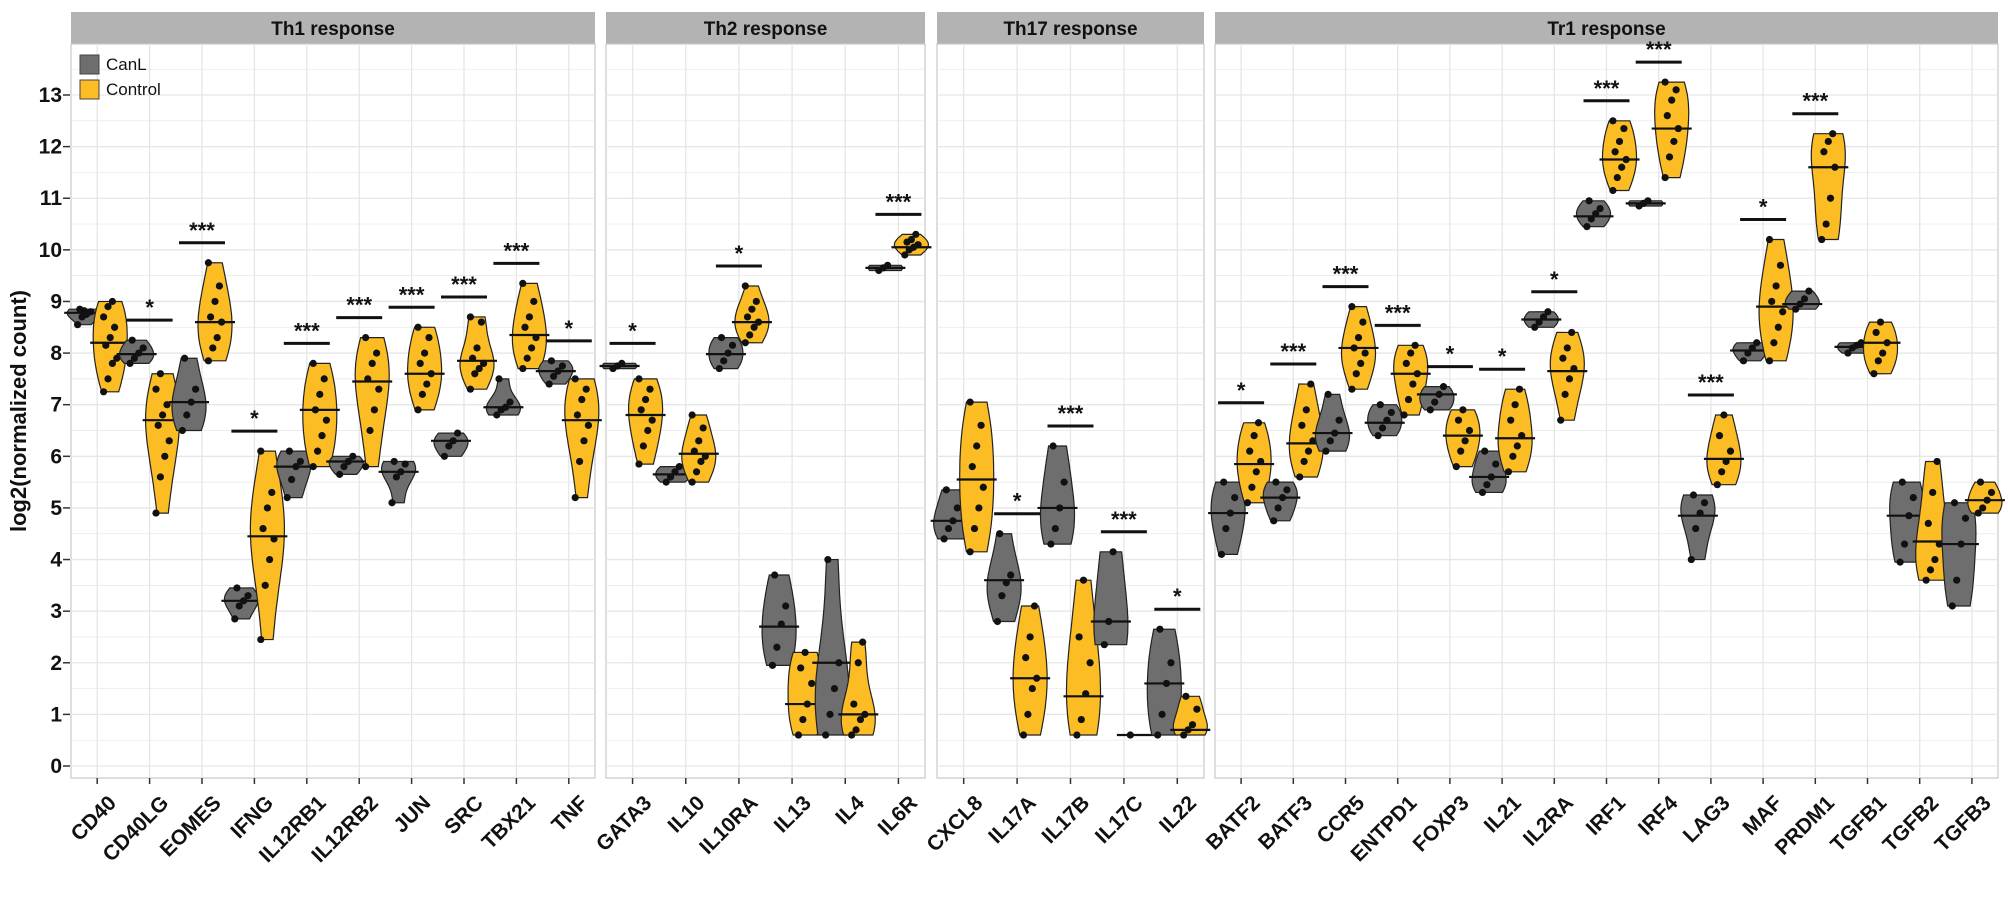  What do you see at coordinates (1391, 412) in the screenshot?
I see `gene-entpd1-canl-data-point` at bounding box center [1391, 412].